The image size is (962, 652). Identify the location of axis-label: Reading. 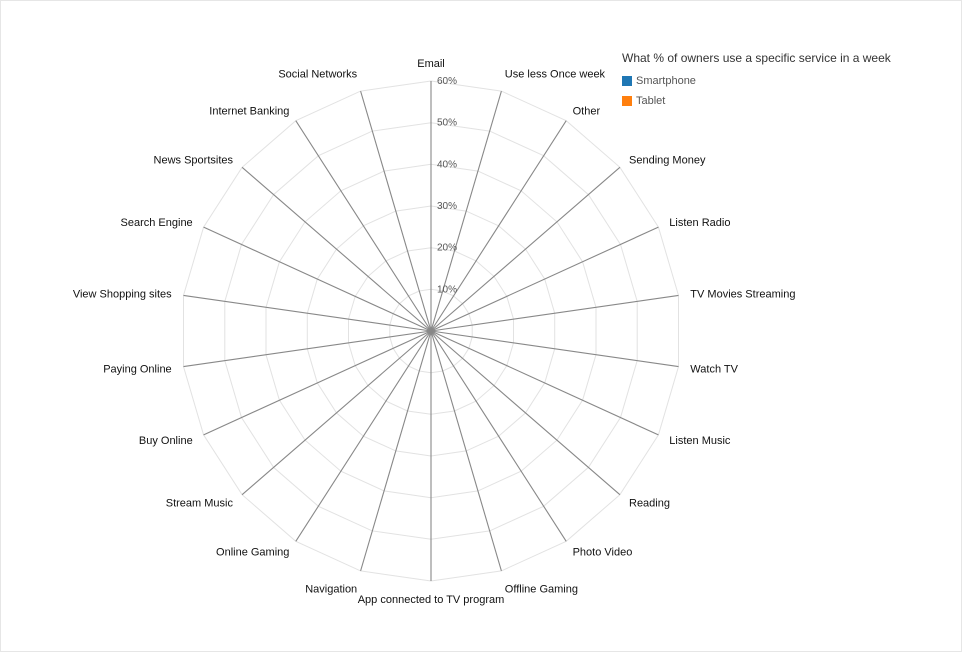
(649, 504).